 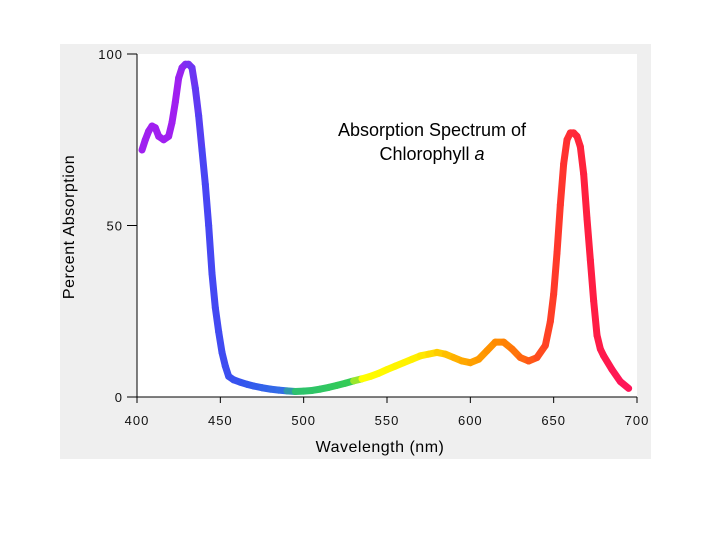 I want to click on x-tick-label: 550, so click(x=387, y=420).